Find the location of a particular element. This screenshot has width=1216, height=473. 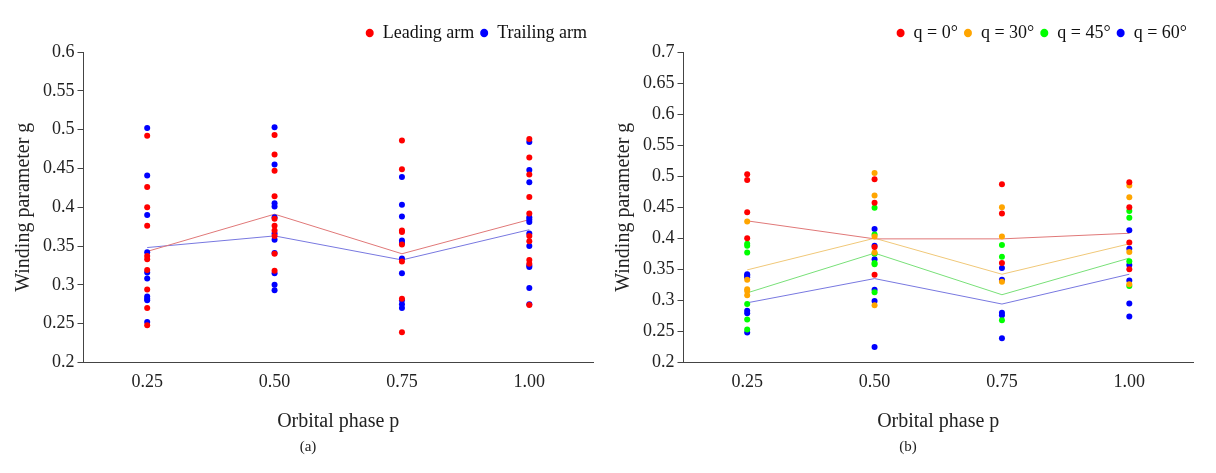

y-tick-label: 0.7 is located at coordinates (663, 50).